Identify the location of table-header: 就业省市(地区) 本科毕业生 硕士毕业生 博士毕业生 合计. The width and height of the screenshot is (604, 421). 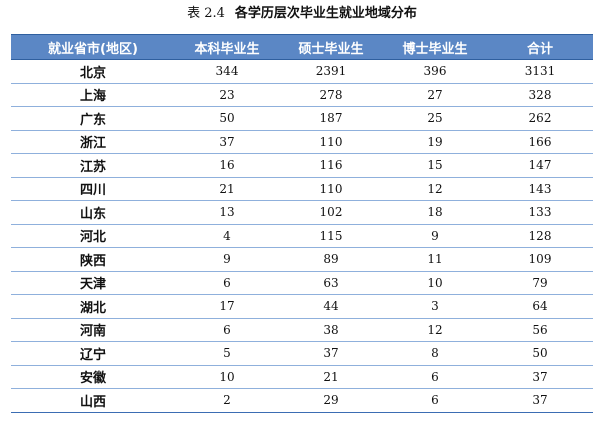
(302, 47).